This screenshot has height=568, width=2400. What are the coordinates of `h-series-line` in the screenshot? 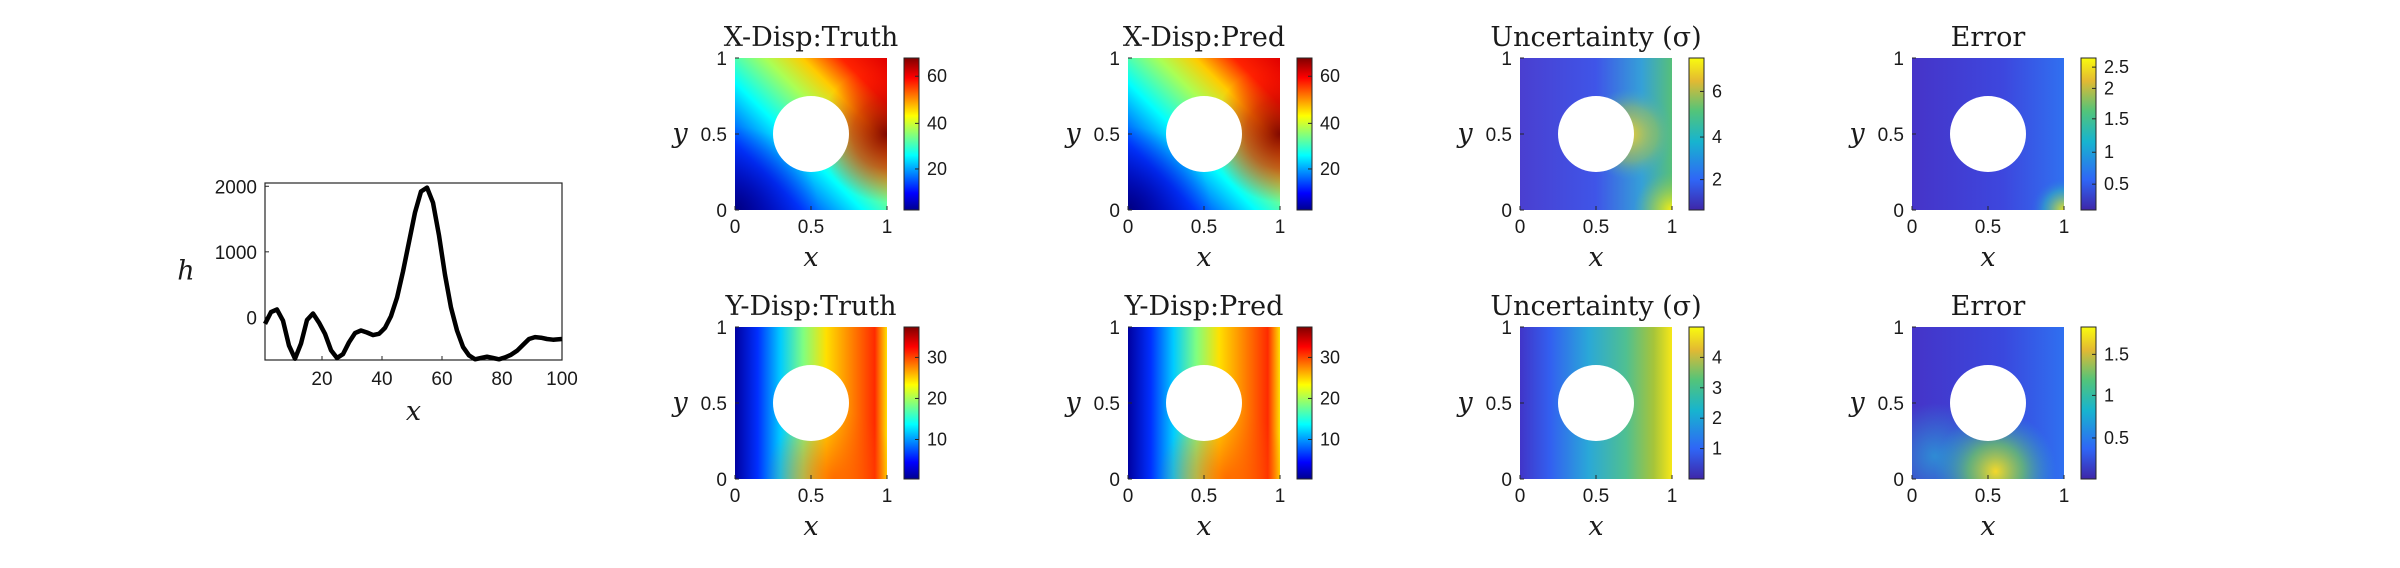 It's located at (412, 273).